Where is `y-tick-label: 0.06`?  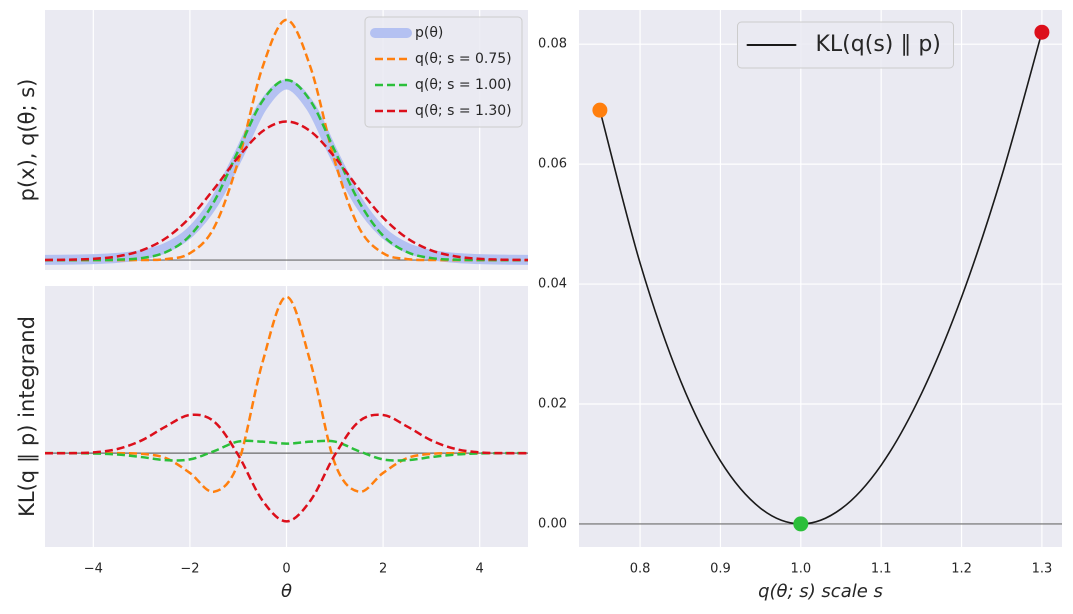 y-tick-label: 0.06 is located at coordinates (552, 164).